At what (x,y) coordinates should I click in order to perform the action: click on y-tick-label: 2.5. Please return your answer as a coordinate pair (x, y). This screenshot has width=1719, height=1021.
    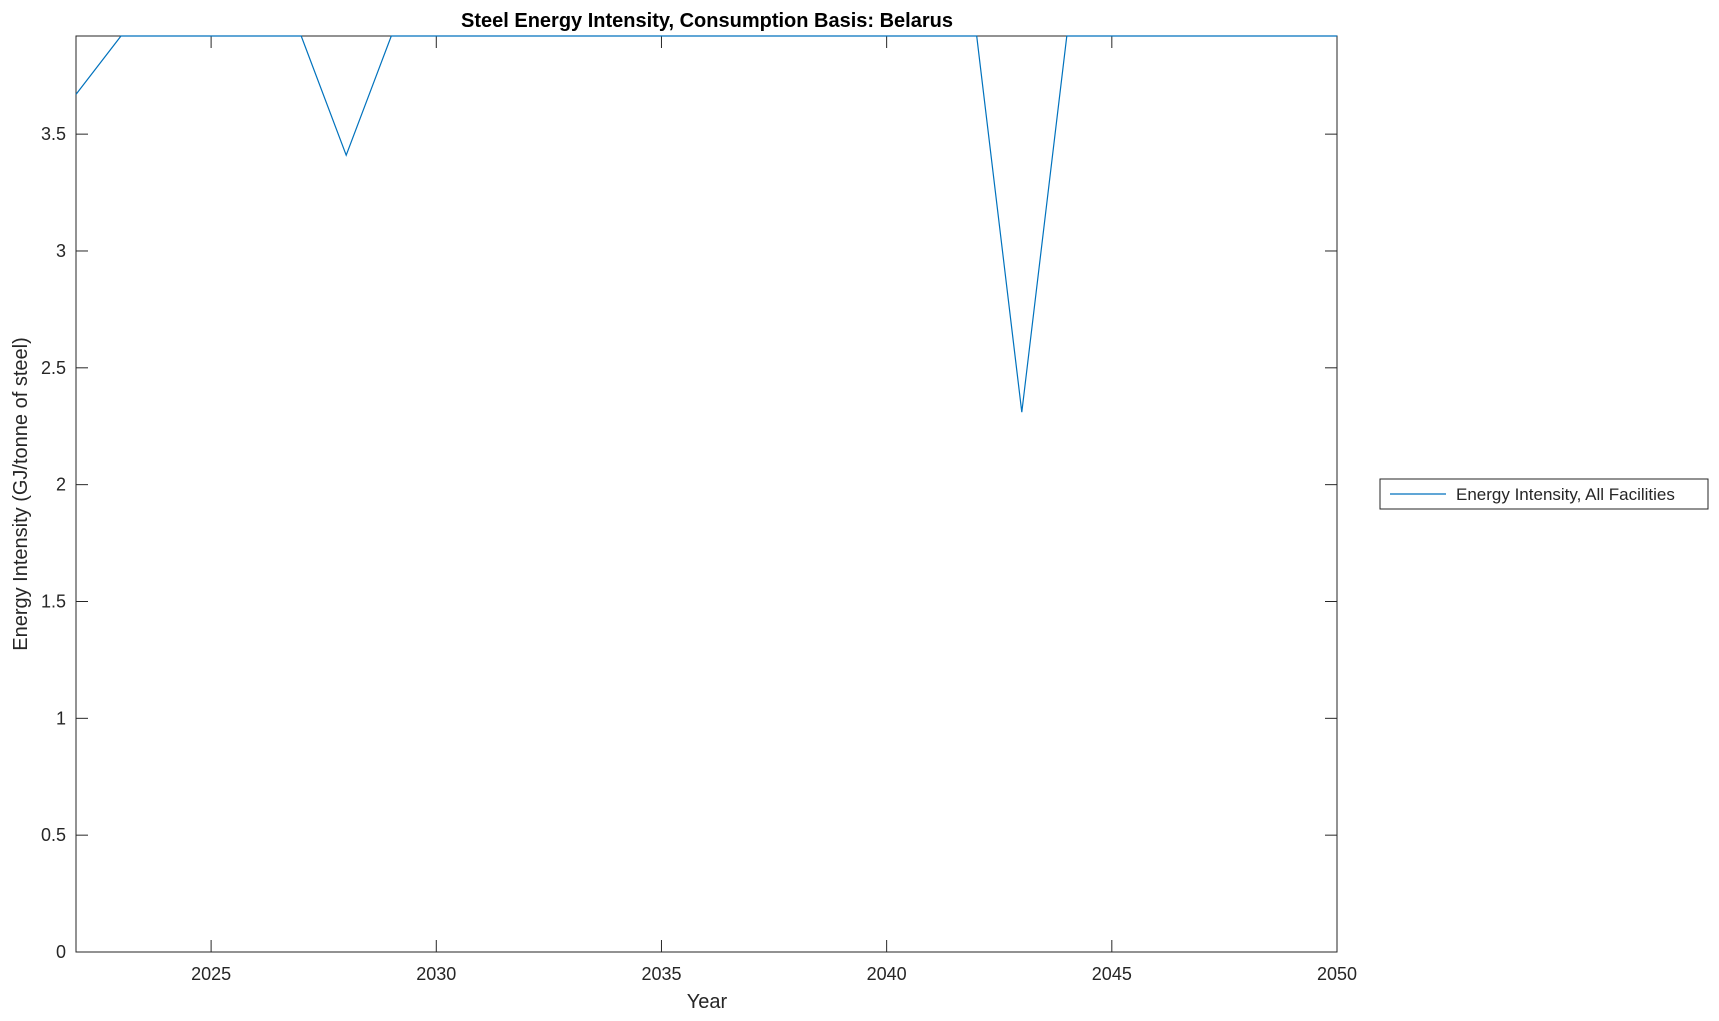
    Looking at the image, I should click on (53, 368).